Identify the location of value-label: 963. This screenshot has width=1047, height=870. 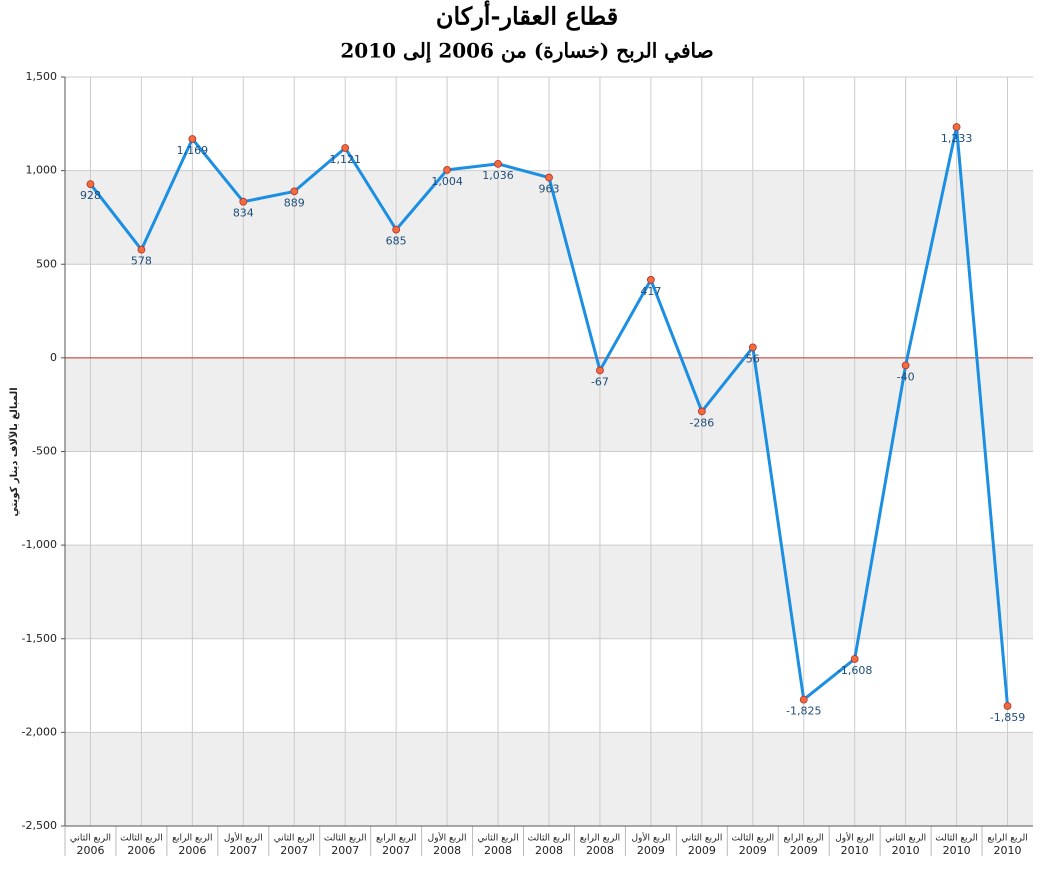
(549, 189).